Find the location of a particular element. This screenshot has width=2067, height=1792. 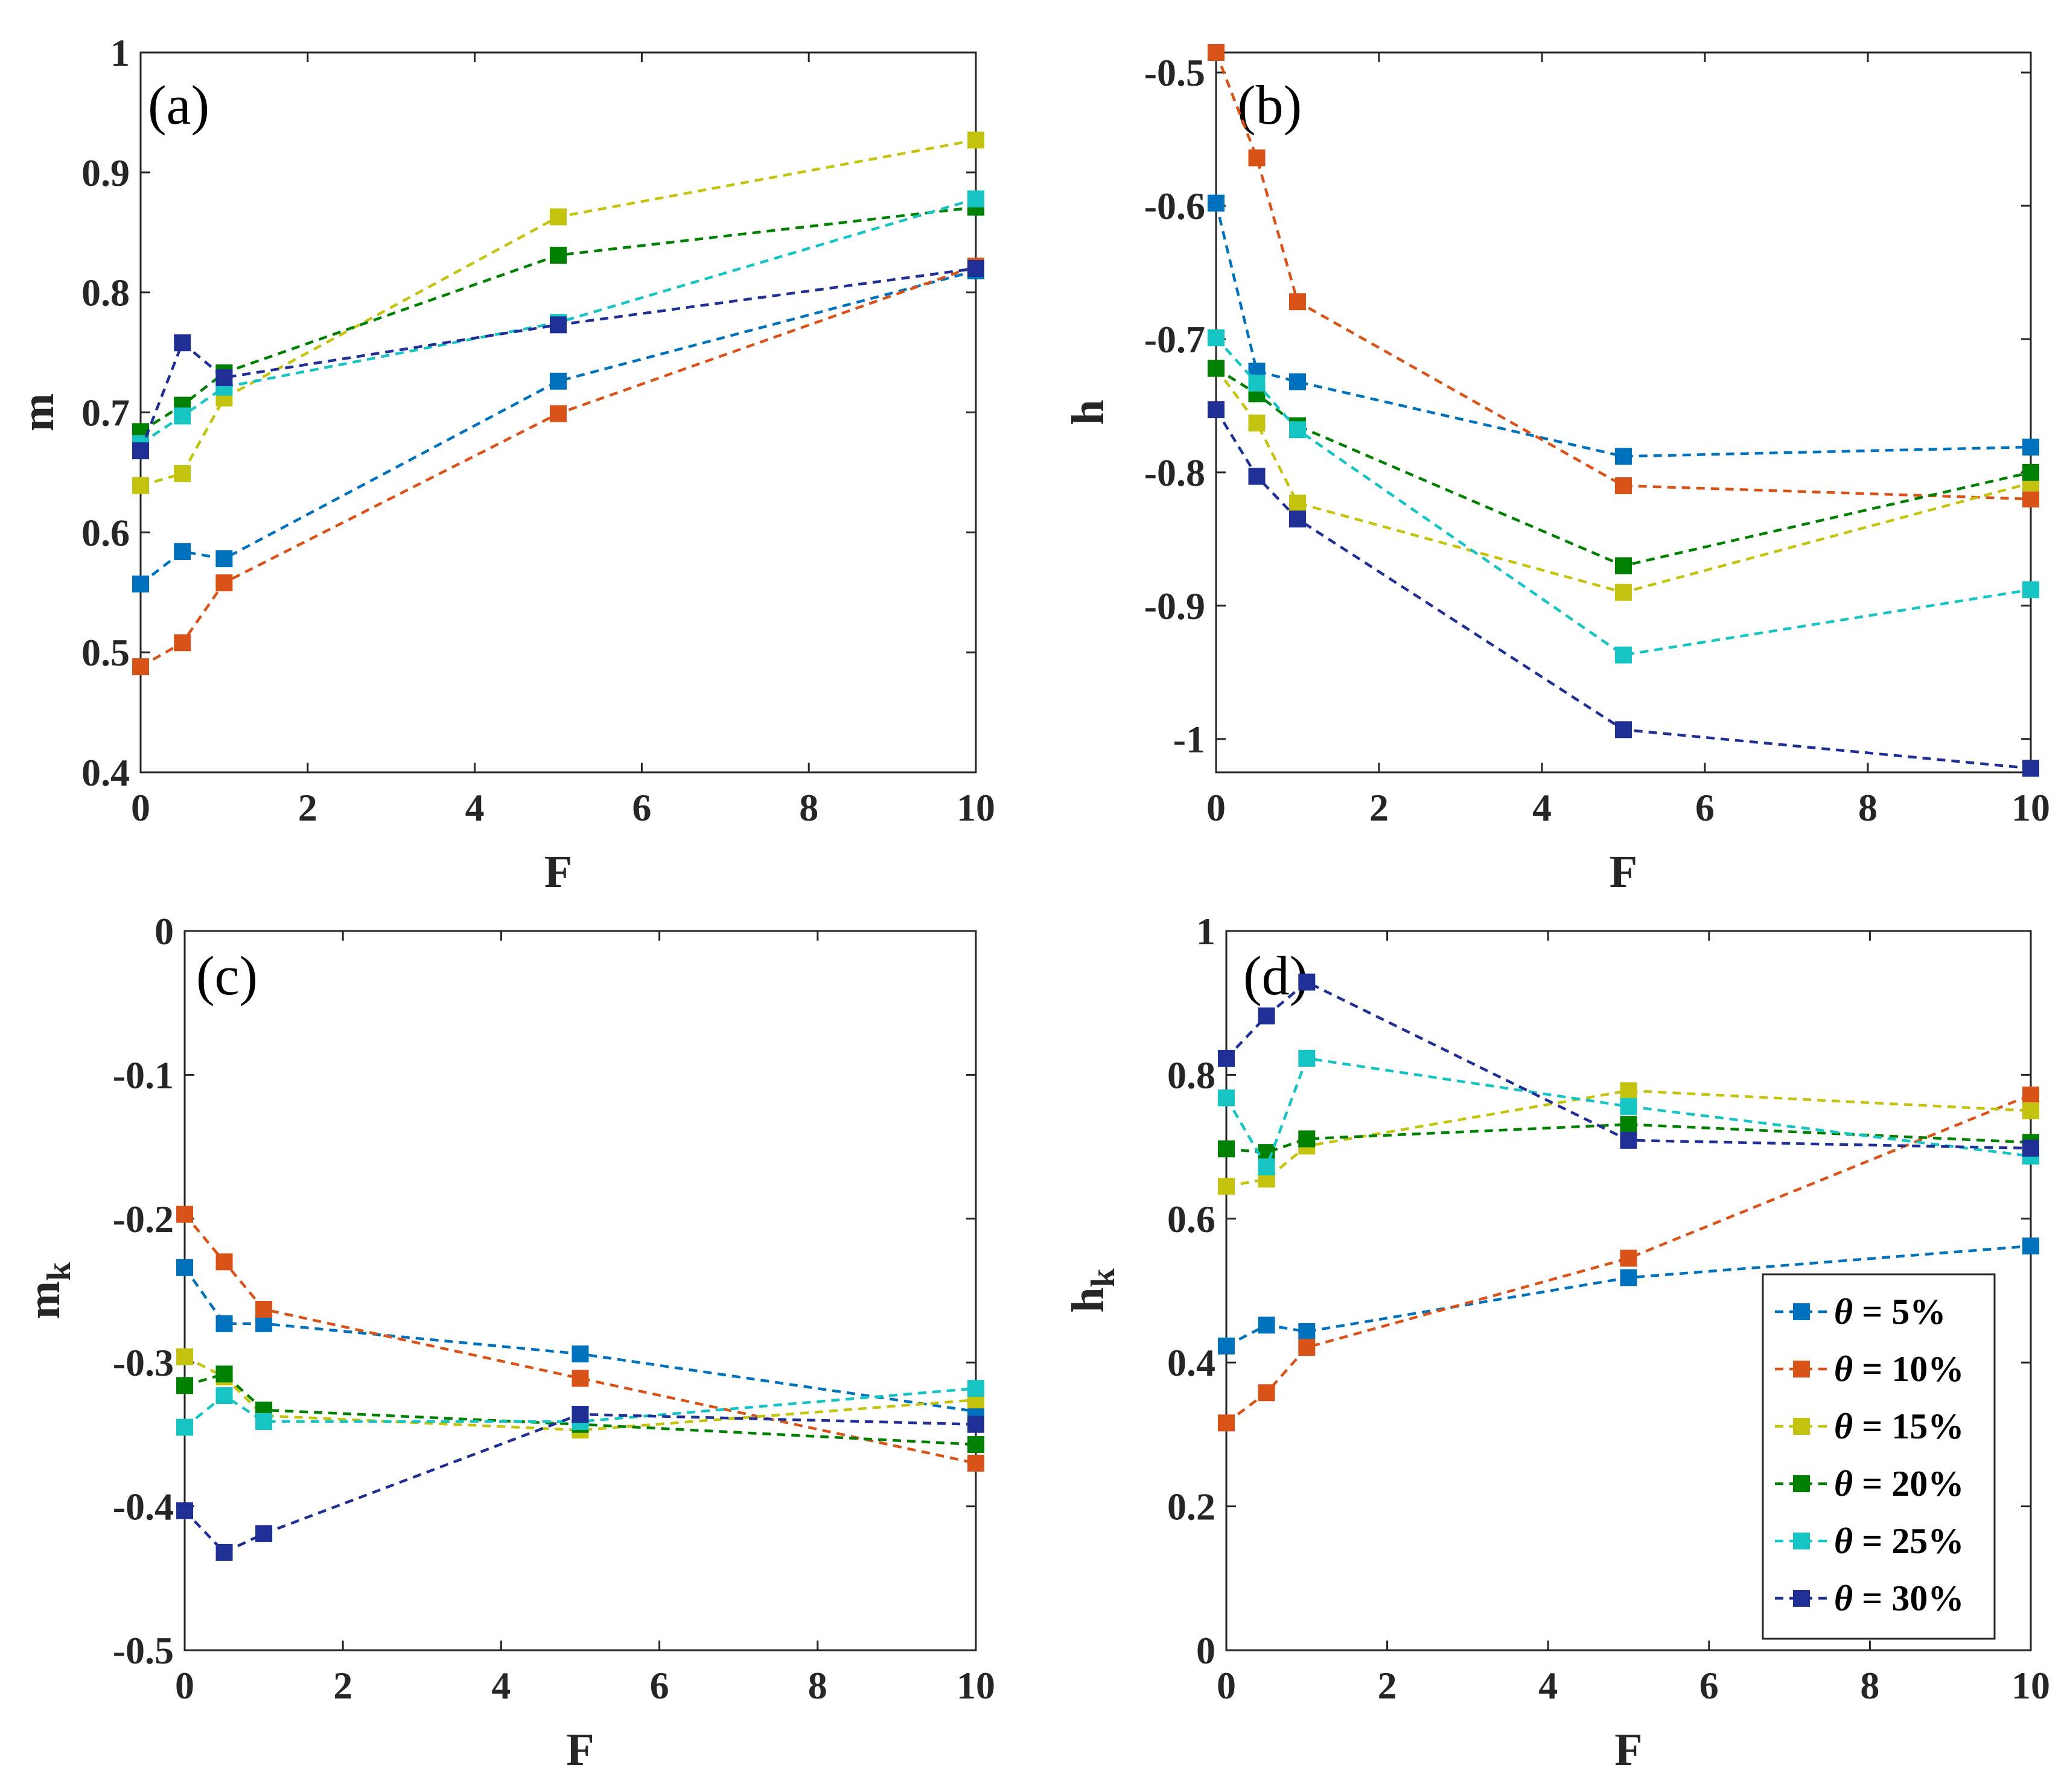

y-tick-label: -0.6 is located at coordinates (1174, 206).